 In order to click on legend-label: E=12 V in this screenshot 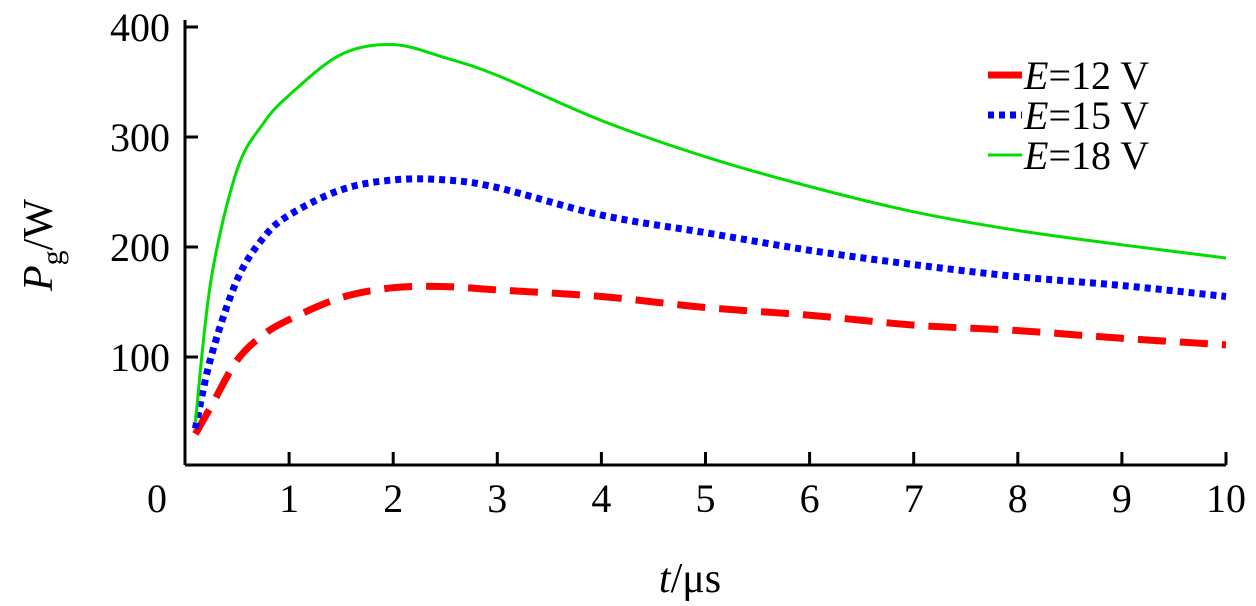, I will do `click(1086, 75)`.